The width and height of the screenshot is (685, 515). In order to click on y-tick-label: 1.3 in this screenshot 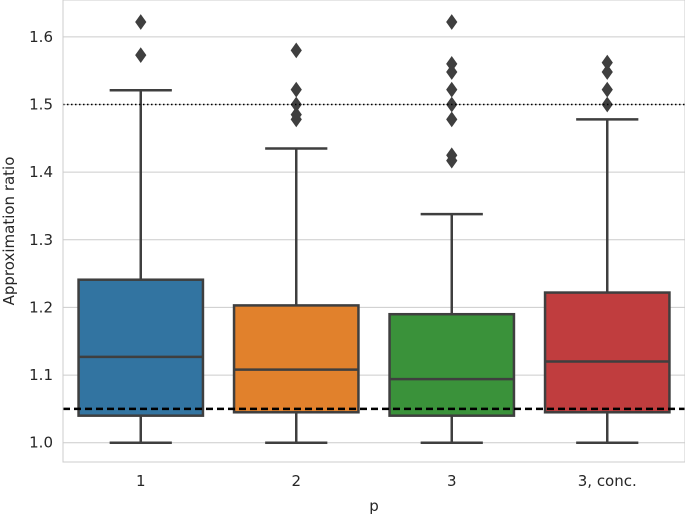, I will do `click(41, 240)`.